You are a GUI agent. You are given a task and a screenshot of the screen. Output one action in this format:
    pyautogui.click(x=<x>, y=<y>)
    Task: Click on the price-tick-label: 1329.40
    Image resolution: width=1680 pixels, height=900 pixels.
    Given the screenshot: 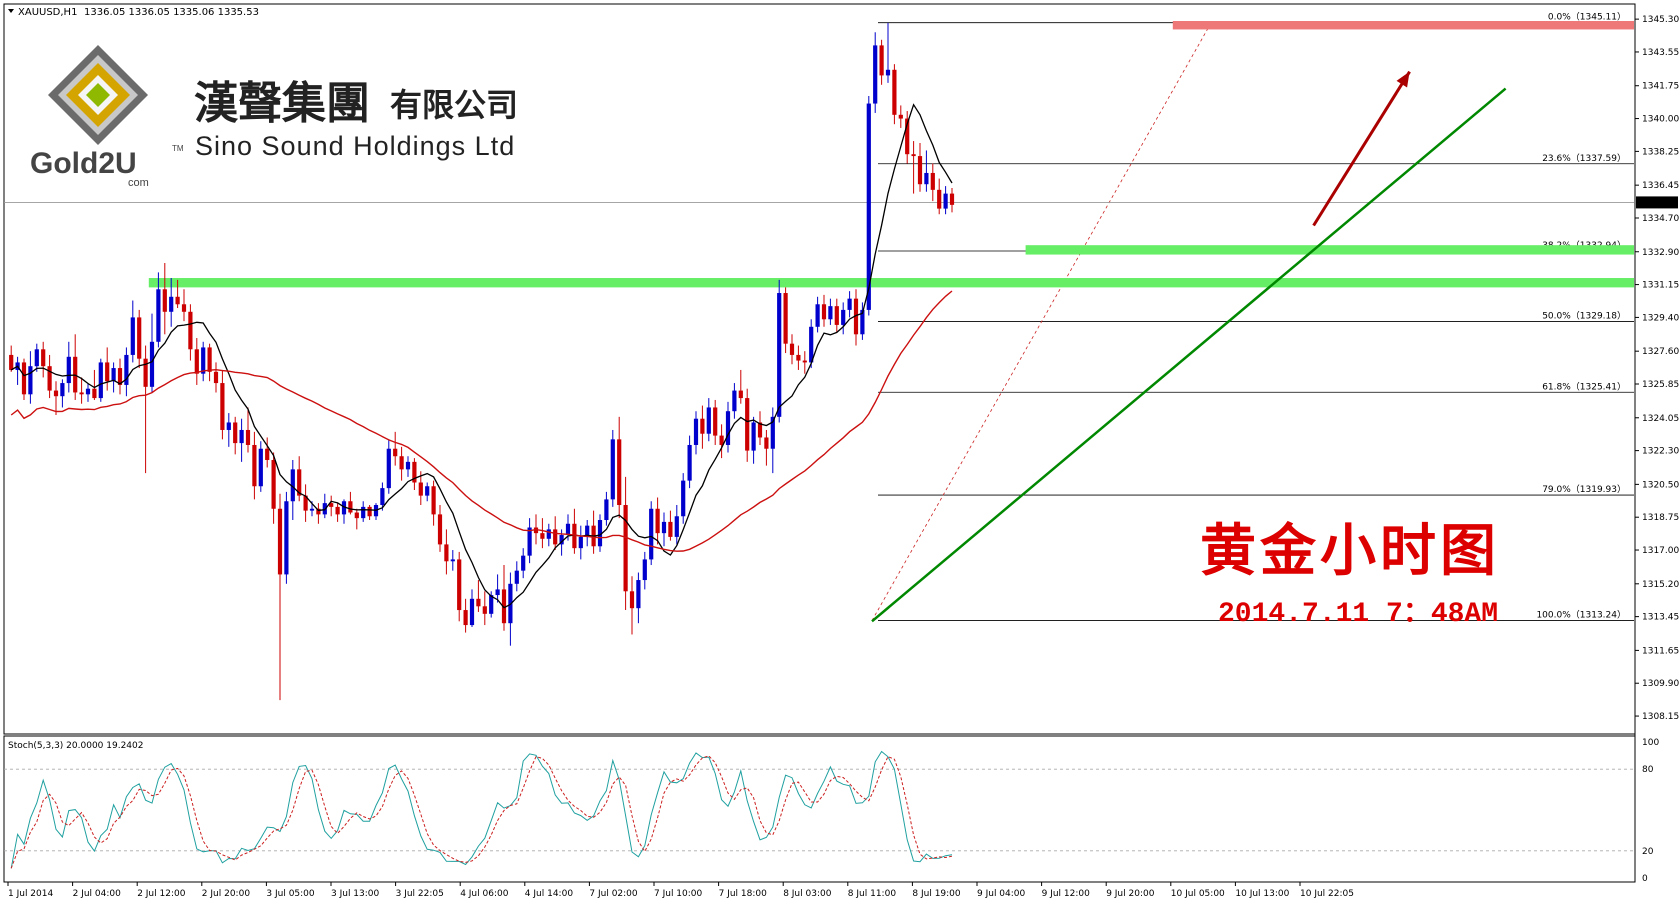 What is the action you would take?
    pyautogui.click(x=1660, y=318)
    